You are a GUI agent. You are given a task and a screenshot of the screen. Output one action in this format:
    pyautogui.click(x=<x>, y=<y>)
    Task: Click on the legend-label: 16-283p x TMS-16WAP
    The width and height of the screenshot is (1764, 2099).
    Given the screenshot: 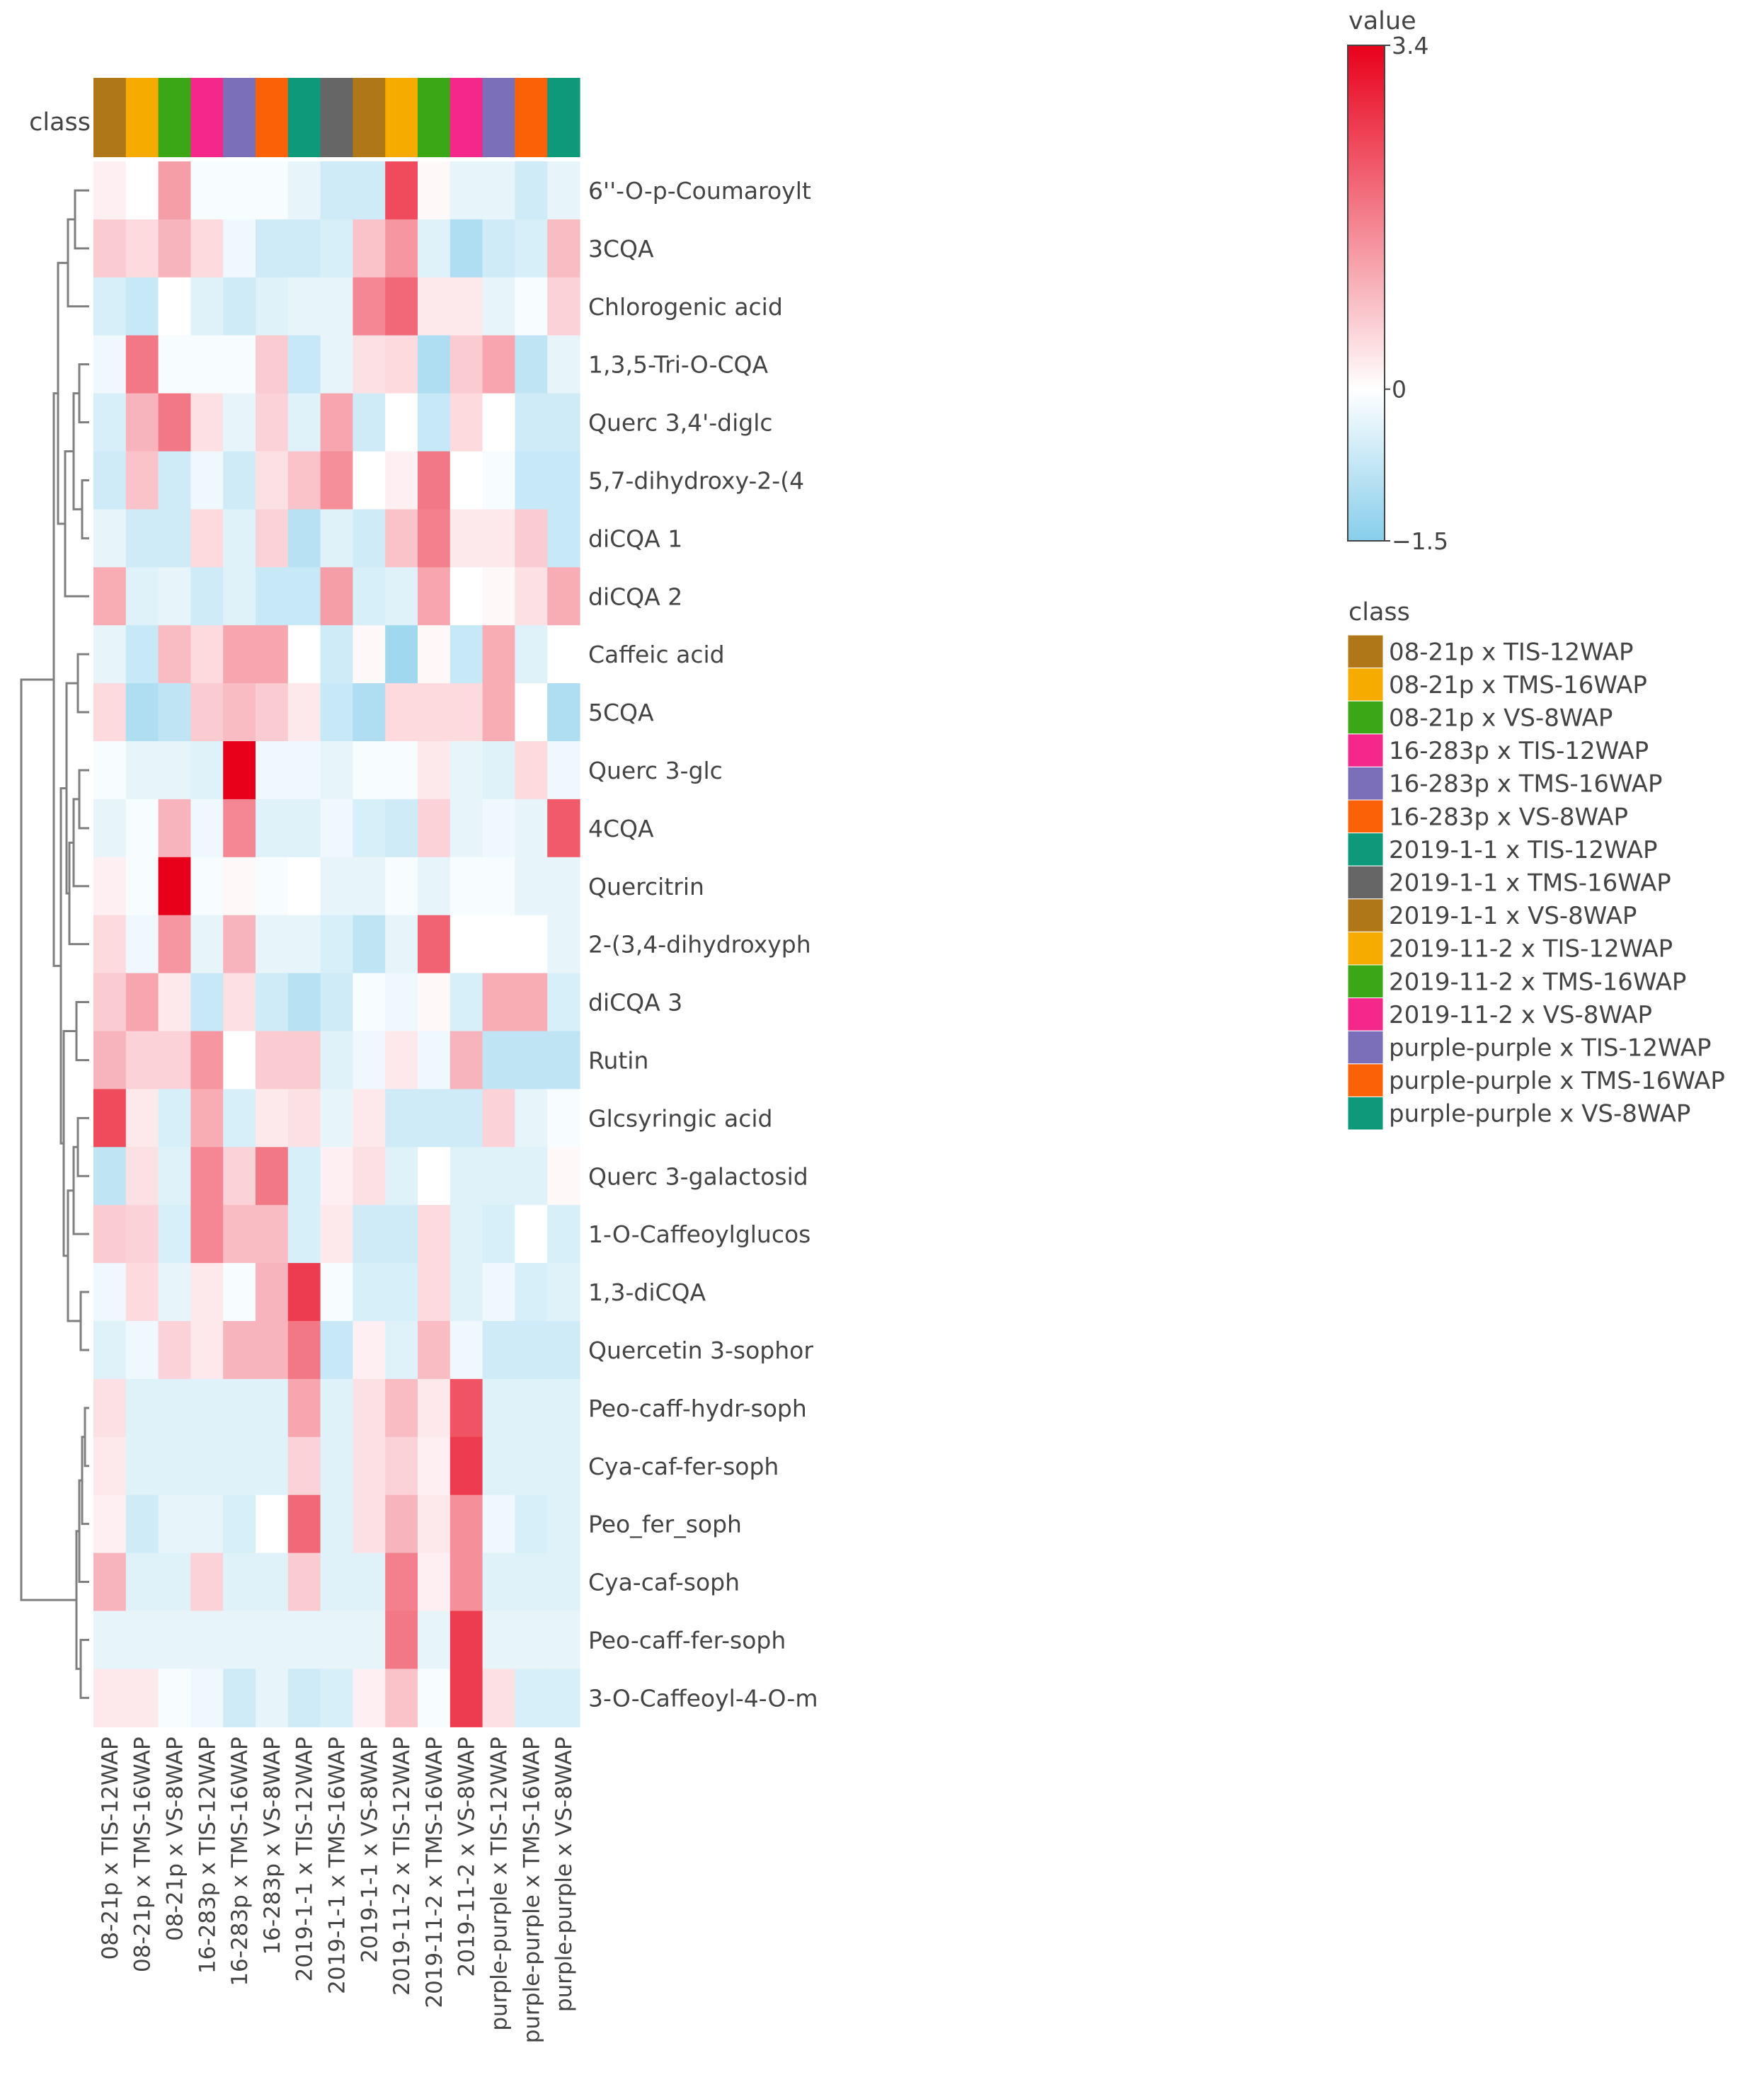 What is the action you would take?
    pyautogui.click(x=1526, y=784)
    